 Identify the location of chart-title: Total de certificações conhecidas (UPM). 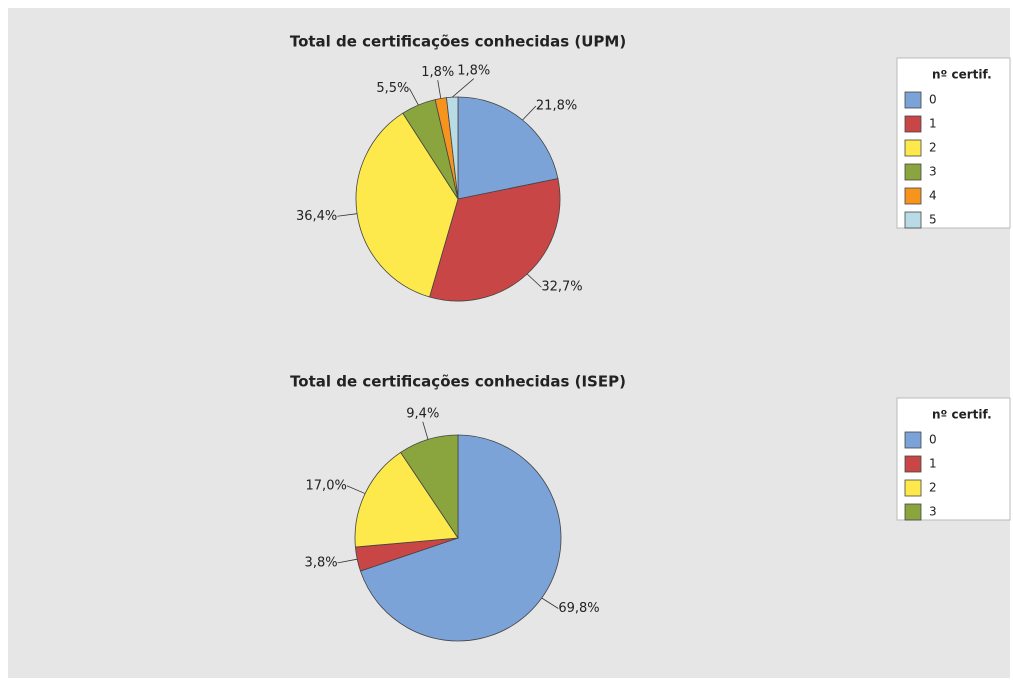
(458, 42).